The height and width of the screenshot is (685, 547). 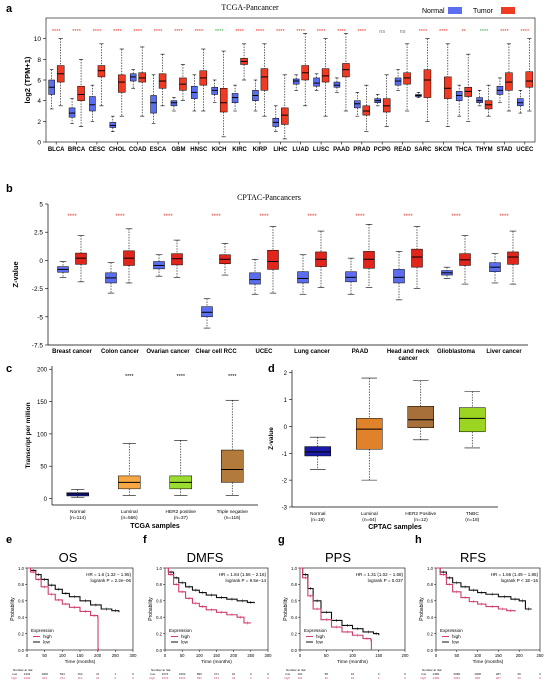 What do you see at coordinates (133, 674) in the screenshot?
I see `chart-e-risk-value: 0` at bounding box center [133, 674].